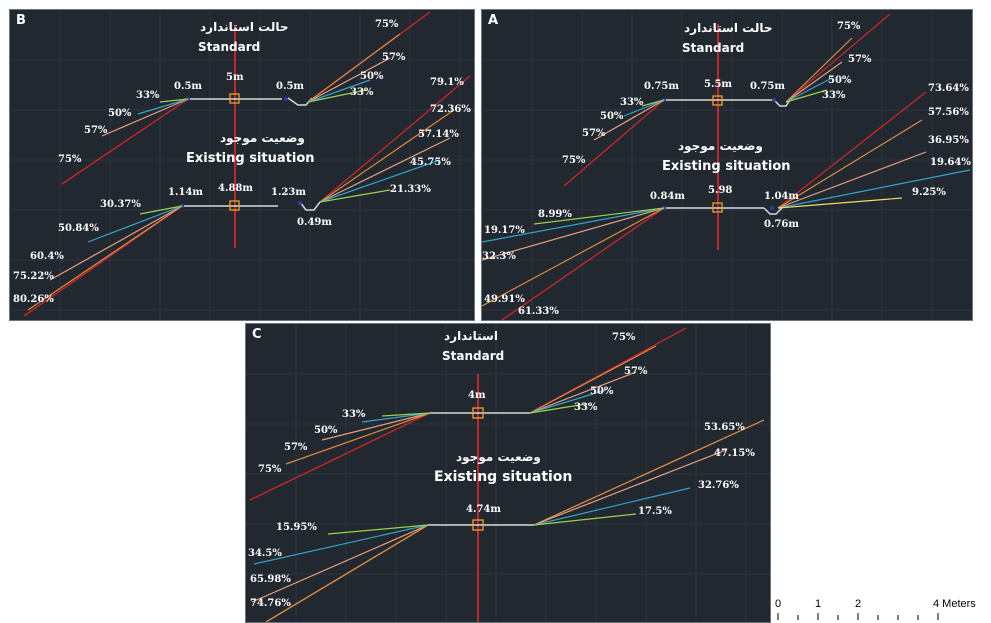 The width and height of the screenshot is (991, 623). Describe the element at coordinates (290, 86) in the screenshot. I see `b-std-dim-right: 0.5m` at that location.